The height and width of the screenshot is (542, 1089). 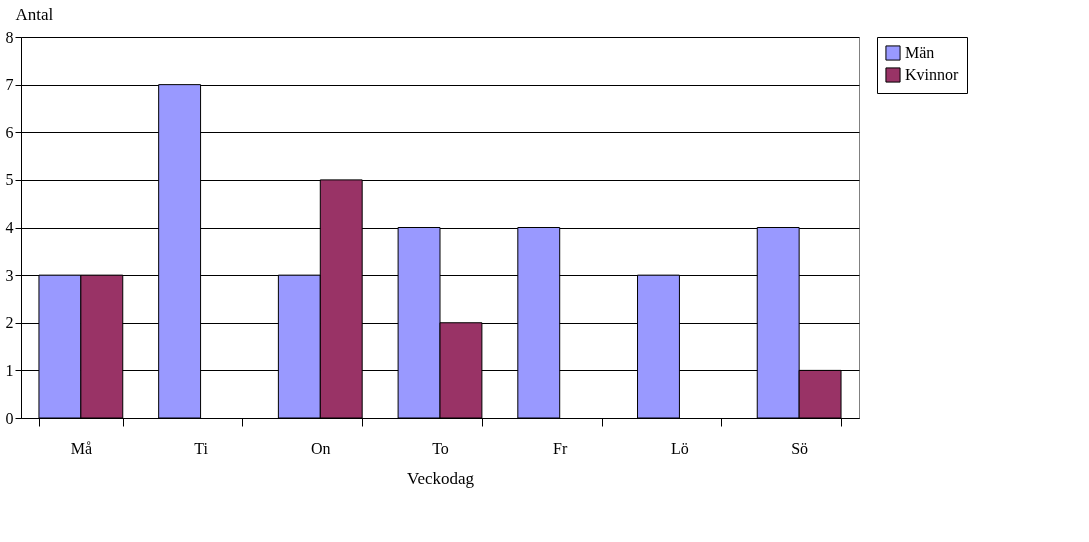 What do you see at coordinates (9, 37) in the screenshot?
I see `y-tick-label: 8` at bounding box center [9, 37].